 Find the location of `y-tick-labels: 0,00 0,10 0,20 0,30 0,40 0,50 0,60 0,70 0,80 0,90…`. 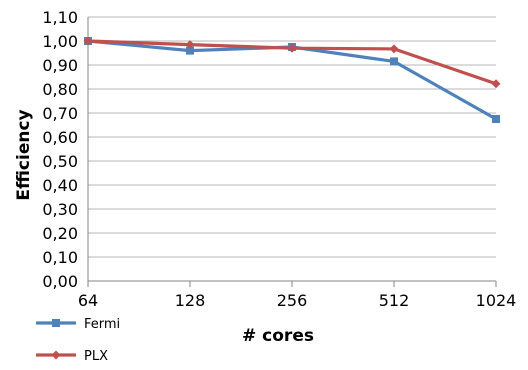

y-tick-labels: 0,00 0,10 0,20 0,30 0,40 0,50 0,60 0,70 0,80 0,90… is located at coordinates (60, 149).